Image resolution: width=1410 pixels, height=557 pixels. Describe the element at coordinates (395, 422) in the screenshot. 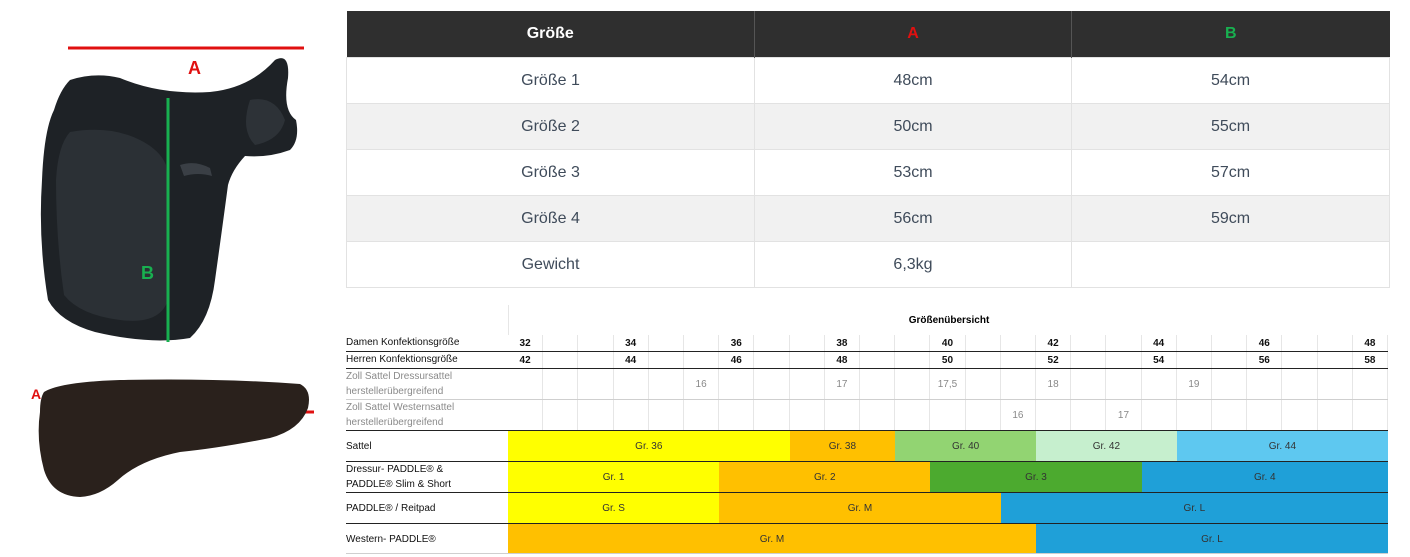

I see `zoll-western-label-line2: herstellerübergreifend` at that location.